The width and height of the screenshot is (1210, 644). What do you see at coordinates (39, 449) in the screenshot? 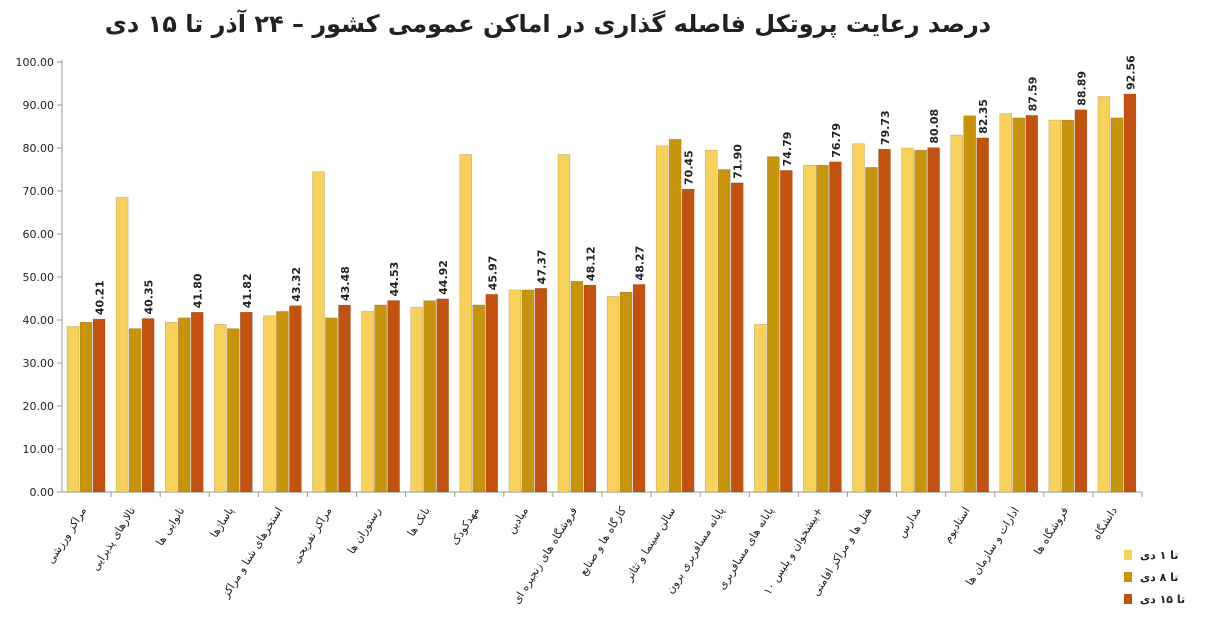
I see `y-tick-label: 10.00` at bounding box center [39, 449].